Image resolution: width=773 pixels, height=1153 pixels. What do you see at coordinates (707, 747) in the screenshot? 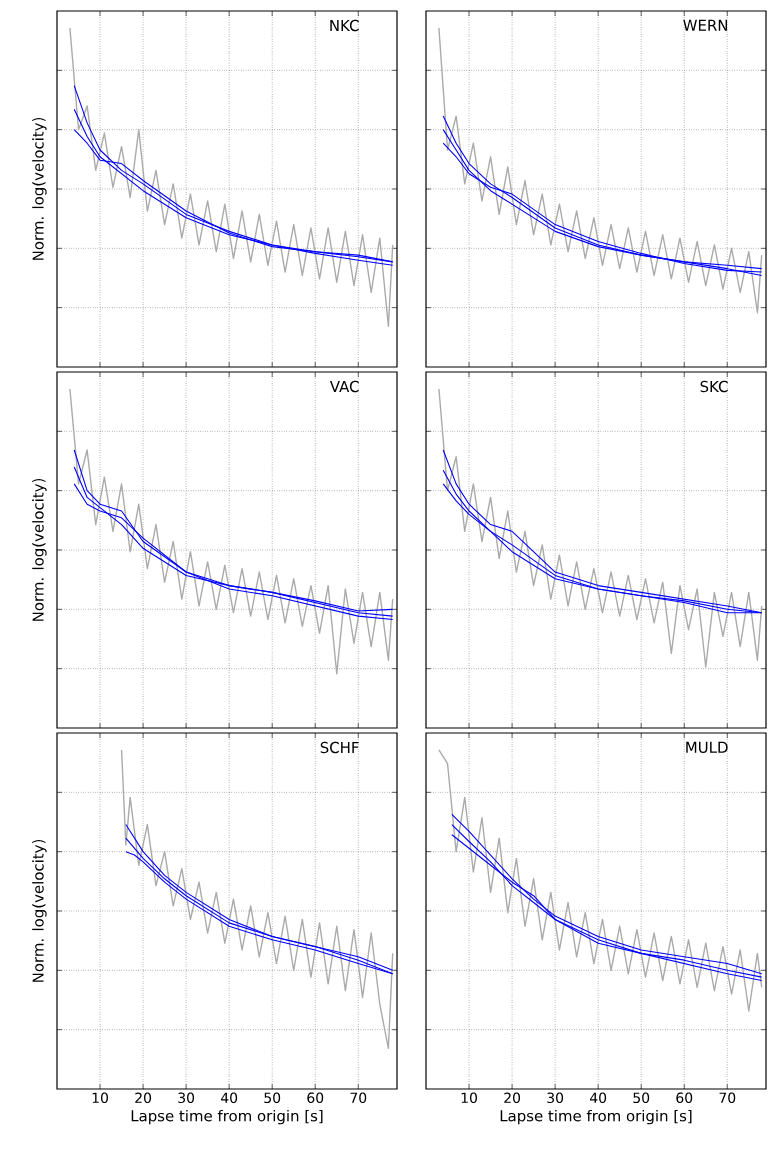
I see `chart-title: MULD` at bounding box center [707, 747].